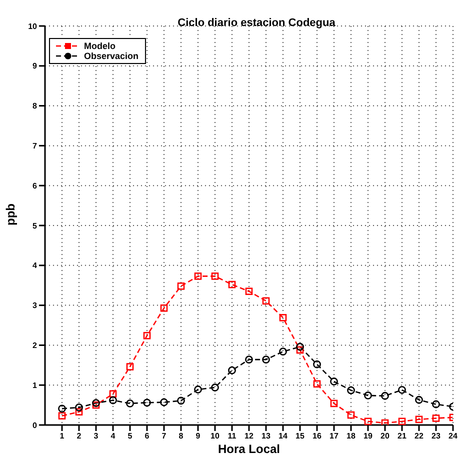  Describe the element at coordinates (164, 436) in the screenshot. I see `x-tick-label: 7` at that location.